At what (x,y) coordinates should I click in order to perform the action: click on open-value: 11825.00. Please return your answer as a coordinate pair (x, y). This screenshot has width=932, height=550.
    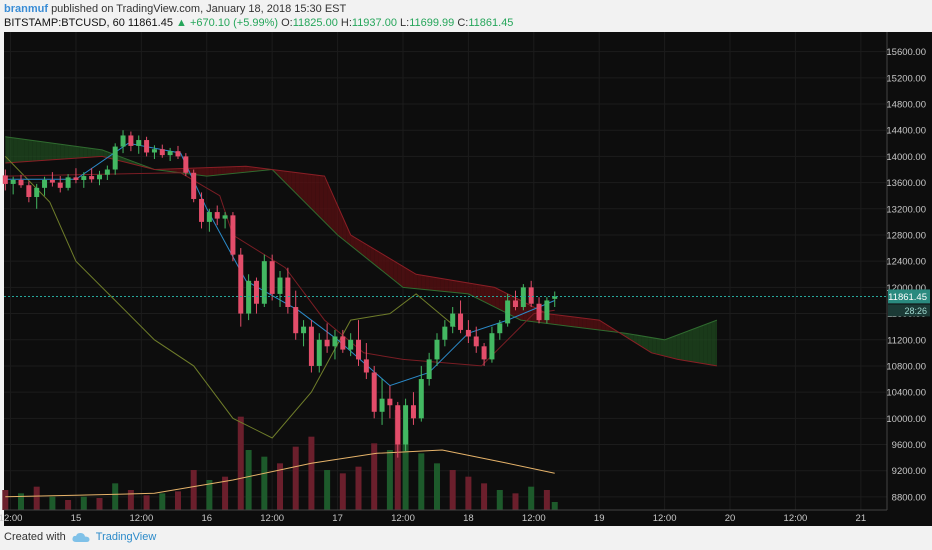
    Looking at the image, I should click on (315, 23).